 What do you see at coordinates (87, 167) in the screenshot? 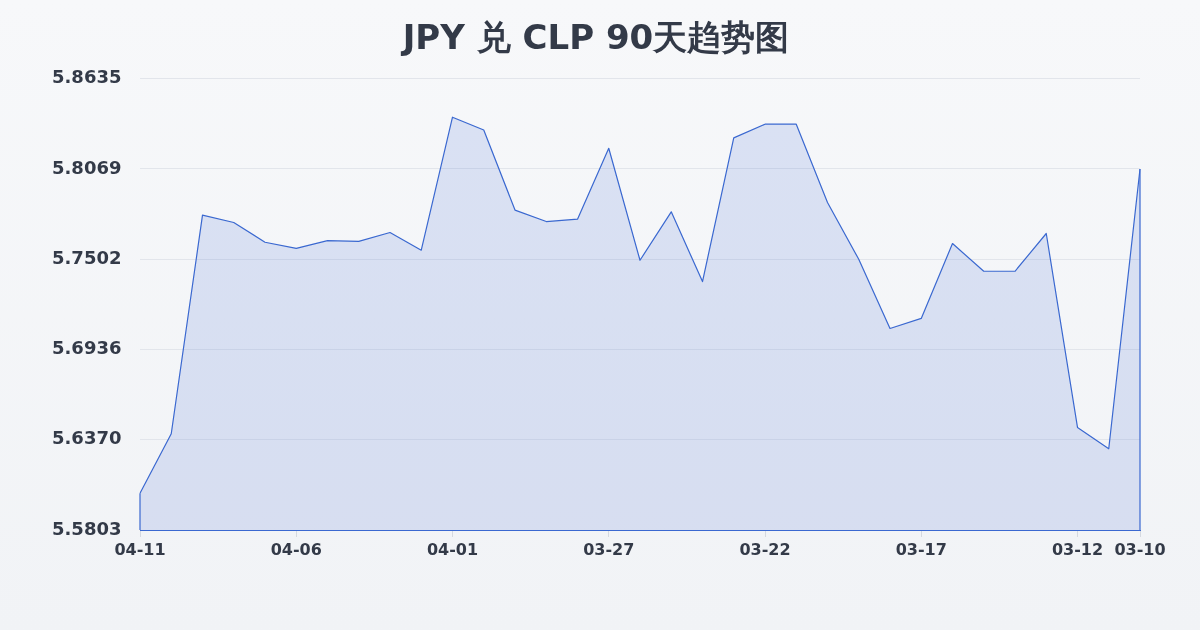
I see `y-tick-label: 5.8069` at bounding box center [87, 167].